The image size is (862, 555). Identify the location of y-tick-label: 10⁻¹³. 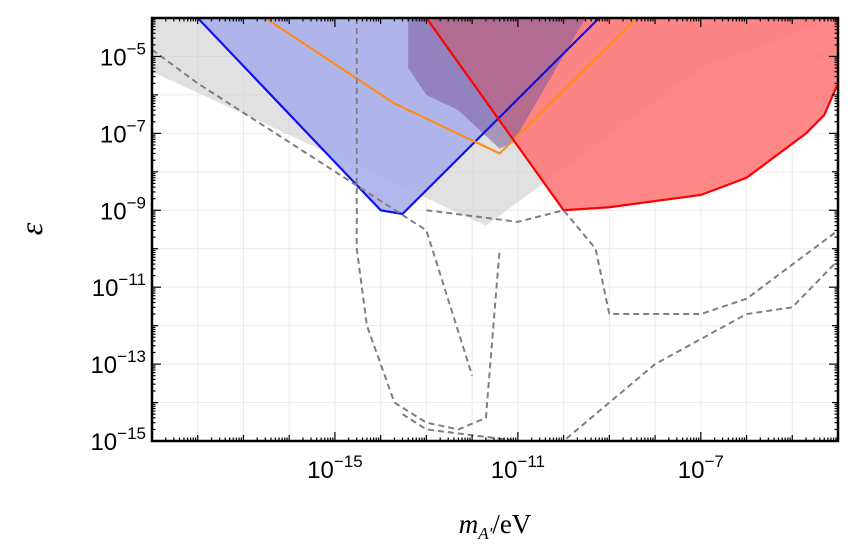
(118, 363).